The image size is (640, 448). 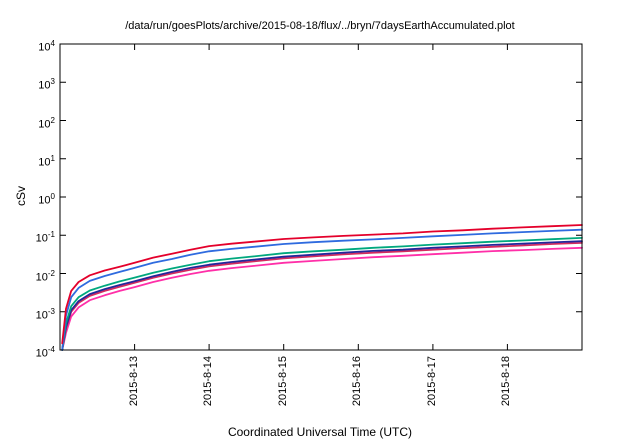 What do you see at coordinates (506, 381) in the screenshot?
I see `x-tick-label: 2015-8-18` at bounding box center [506, 381].